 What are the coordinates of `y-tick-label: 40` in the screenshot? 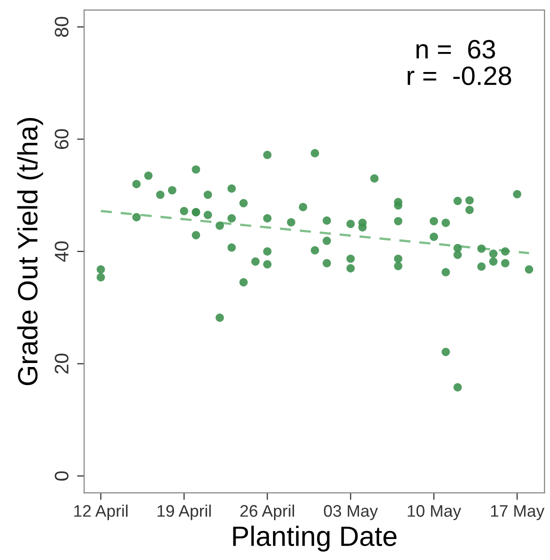 It's located at (61, 251).